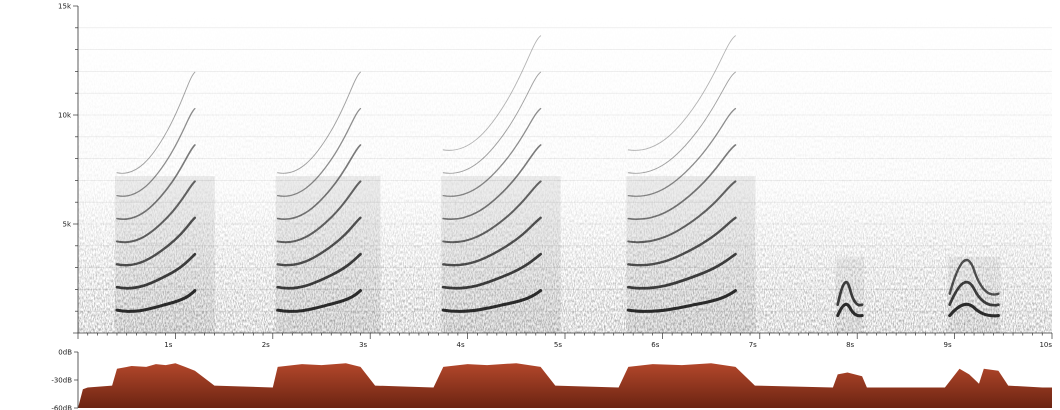 This screenshot has width=1060, height=410. What do you see at coordinates (266, 345) in the screenshot?
I see `time-tick-label: 2s` at bounding box center [266, 345].